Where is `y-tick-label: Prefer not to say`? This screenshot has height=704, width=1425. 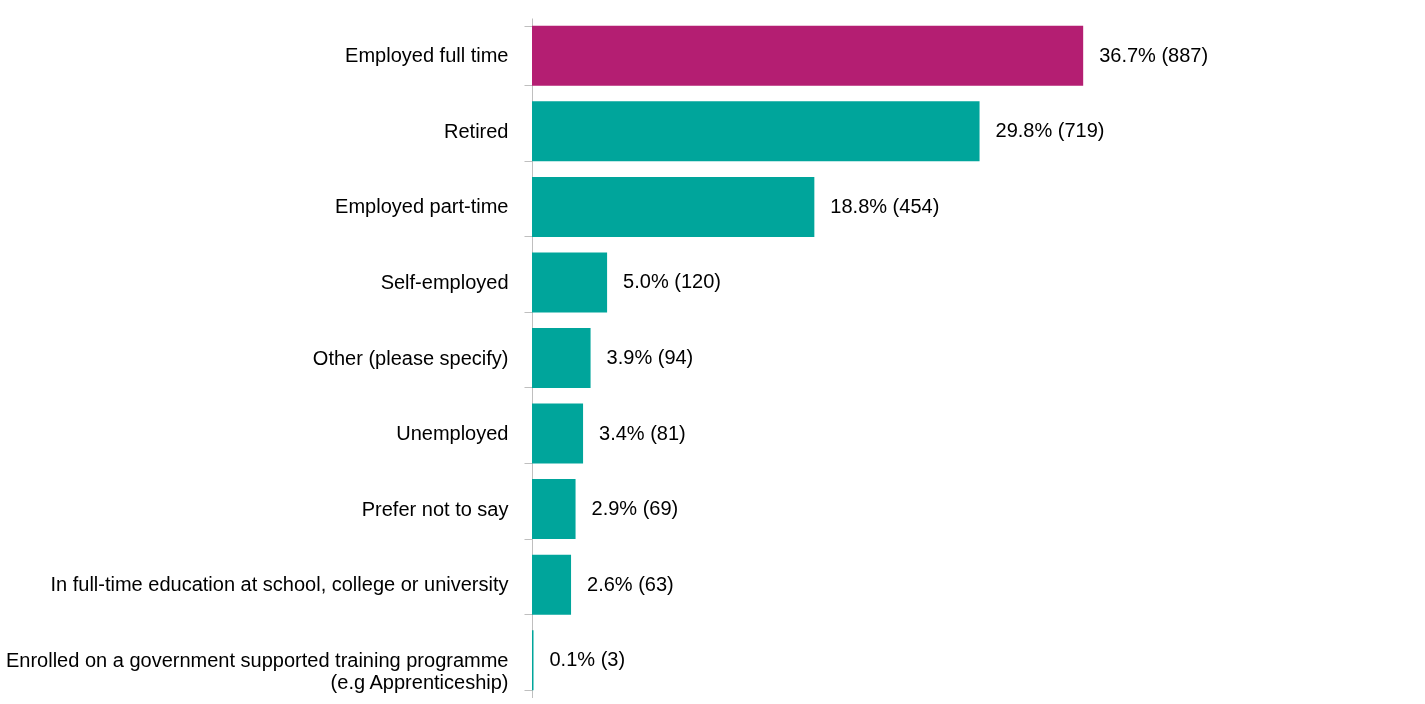
y-tick-label: Prefer not to say is located at coordinates (435, 508).